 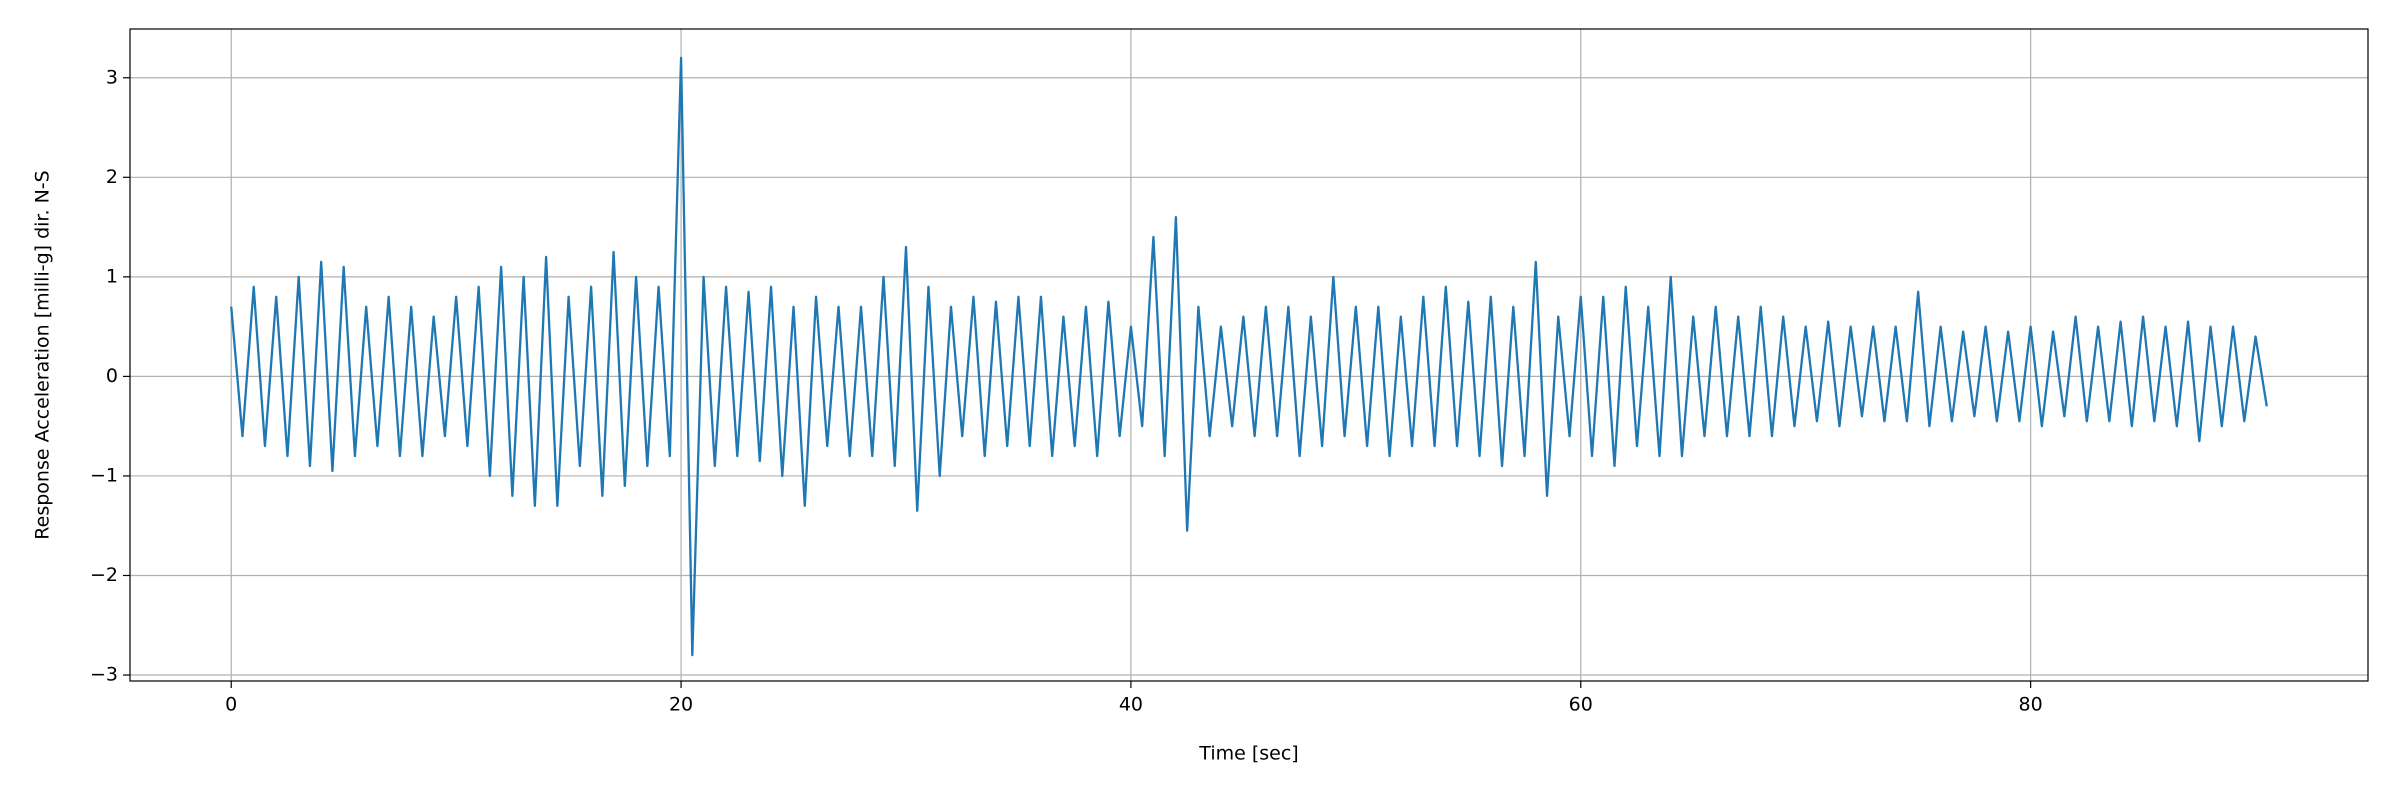 I want to click on y-tick-label: 1, so click(x=112, y=276).